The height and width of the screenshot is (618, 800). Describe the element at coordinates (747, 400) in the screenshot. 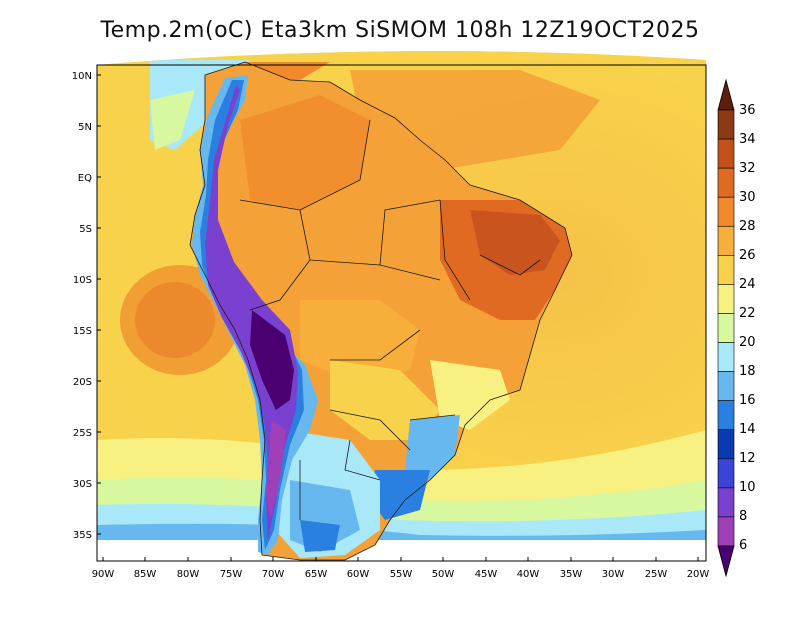

I see `colorbar-label: 16` at that location.